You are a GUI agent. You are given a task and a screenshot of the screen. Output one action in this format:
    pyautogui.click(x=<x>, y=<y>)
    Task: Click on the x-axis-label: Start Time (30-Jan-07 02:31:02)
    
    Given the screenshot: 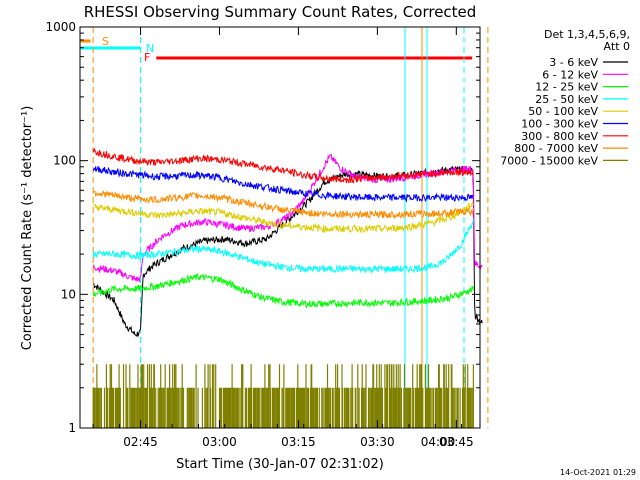 What is the action you would take?
    pyautogui.click(x=280, y=464)
    